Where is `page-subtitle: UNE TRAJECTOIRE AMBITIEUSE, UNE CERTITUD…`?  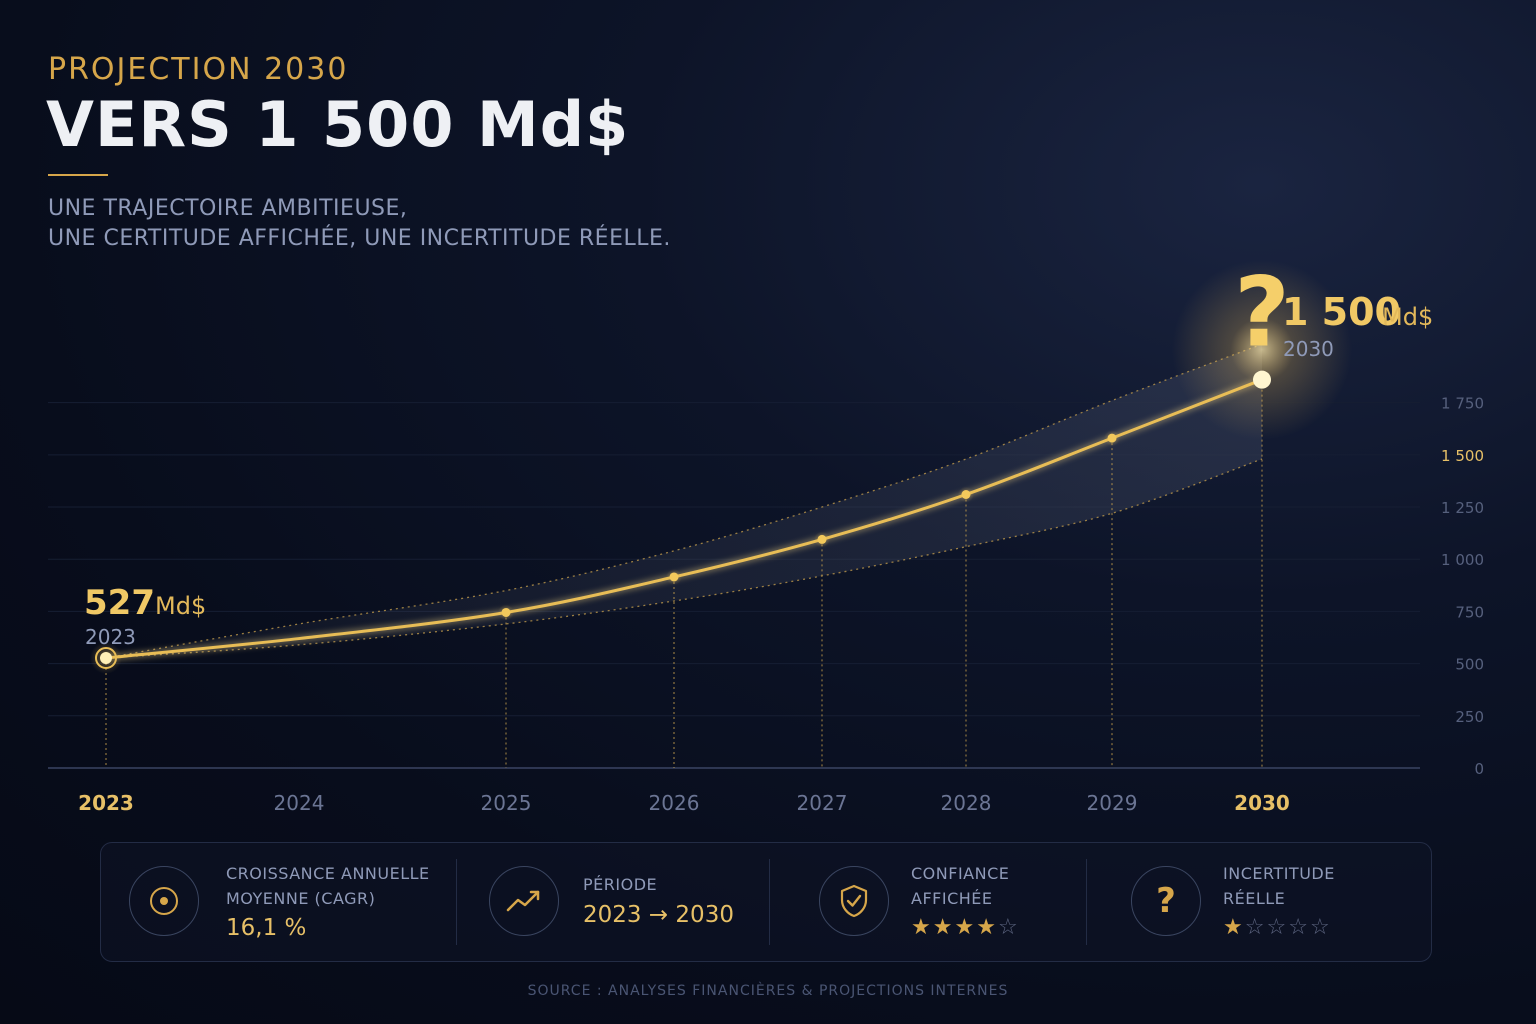 page-subtitle: UNE TRAJECTOIRE AMBITIEUSE, UNE CERTITUD… is located at coordinates (359, 224).